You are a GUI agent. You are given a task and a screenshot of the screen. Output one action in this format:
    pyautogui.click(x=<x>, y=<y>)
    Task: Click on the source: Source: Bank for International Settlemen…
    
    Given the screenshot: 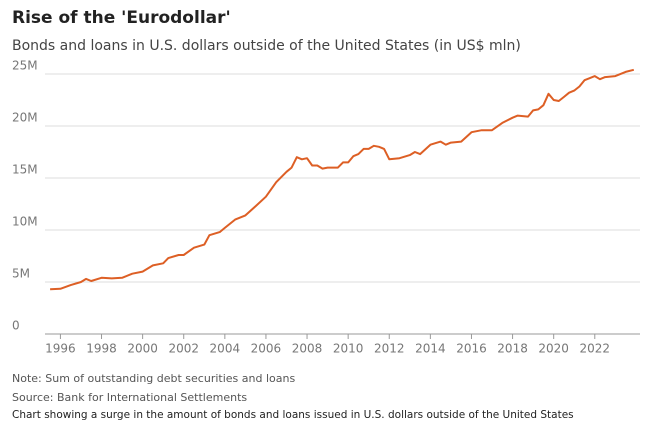 What is the action you would take?
    pyautogui.click(x=129, y=397)
    